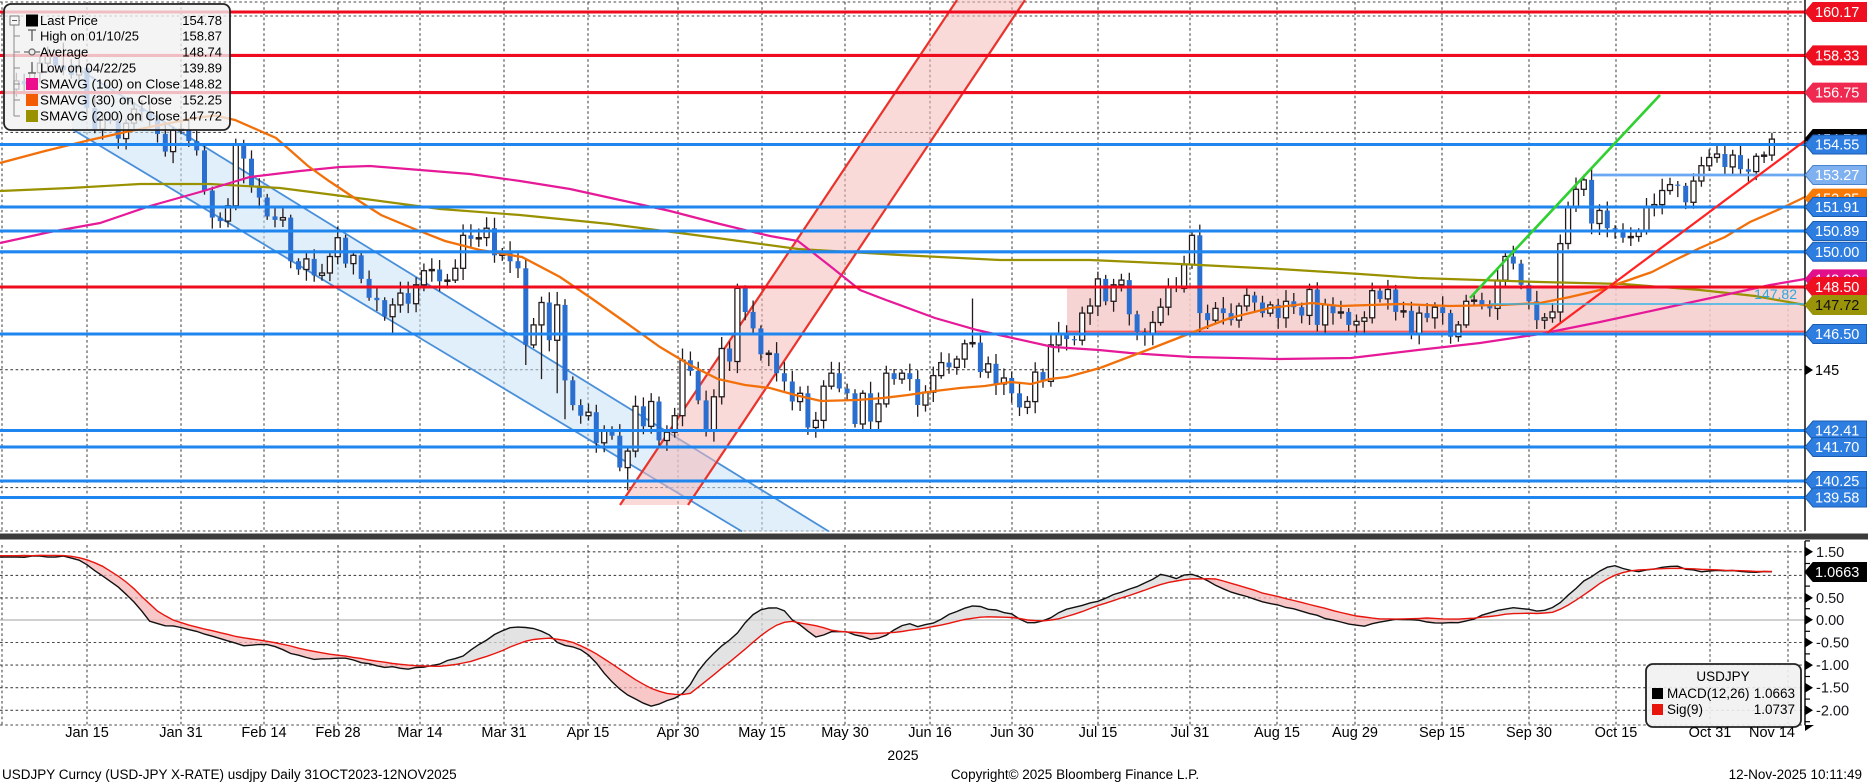  I want to click on svg-text: 153.27, so click(1837, 176).